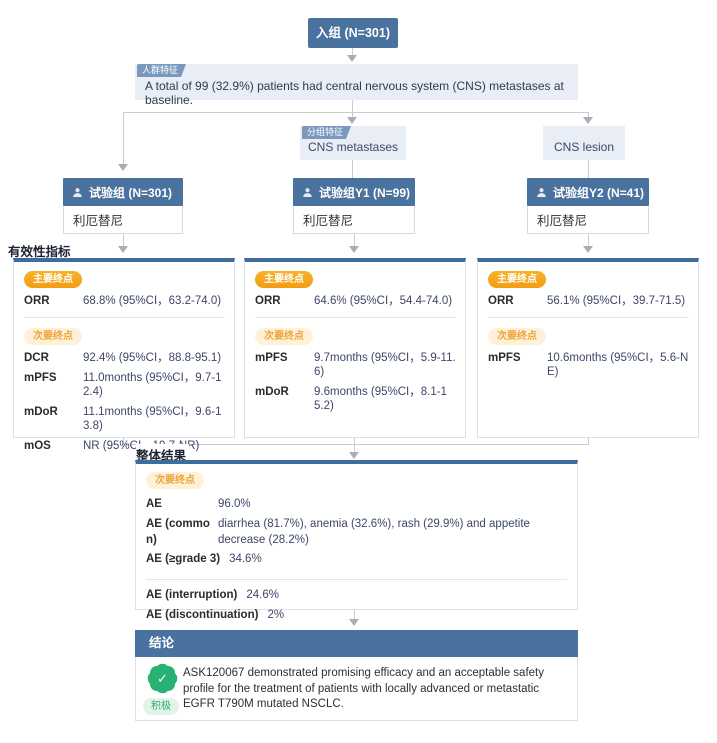  What do you see at coordinates (276, 615) in the screenshot?
I see `ae-value: 2%` at bounding box center [276, 615].